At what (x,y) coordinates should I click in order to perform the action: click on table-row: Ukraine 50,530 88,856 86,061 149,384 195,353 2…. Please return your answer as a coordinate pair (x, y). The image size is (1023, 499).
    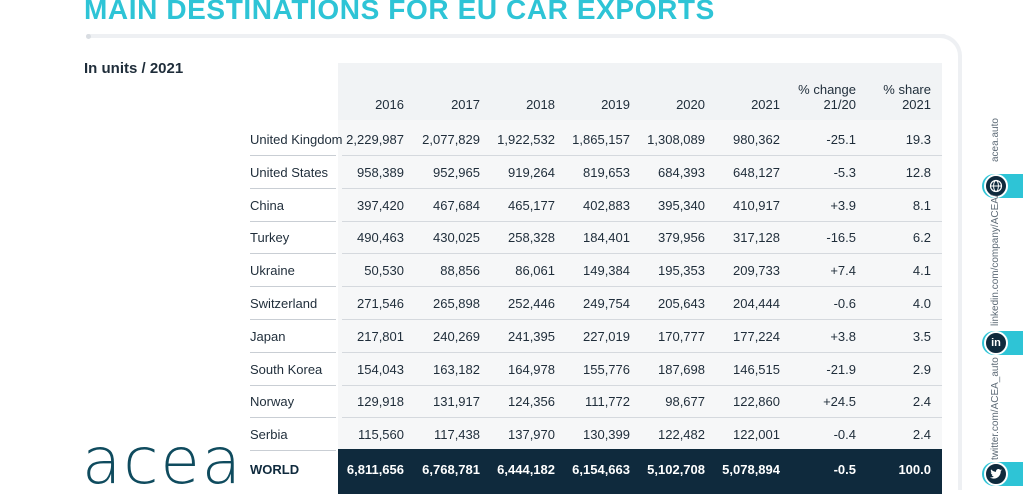
    Looking at the image, I should click on (595, 271).